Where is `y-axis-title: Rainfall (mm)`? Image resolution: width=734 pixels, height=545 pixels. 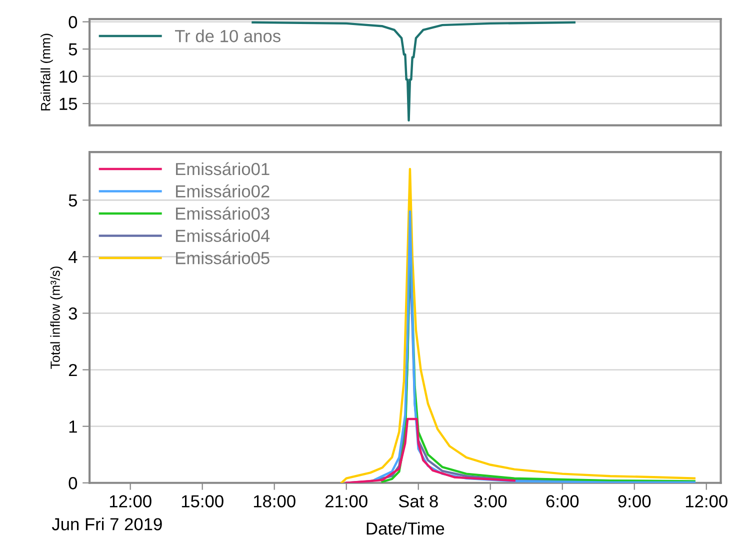
y-axis-title: Rainfall (mm) is located at coordinates (46, 72).